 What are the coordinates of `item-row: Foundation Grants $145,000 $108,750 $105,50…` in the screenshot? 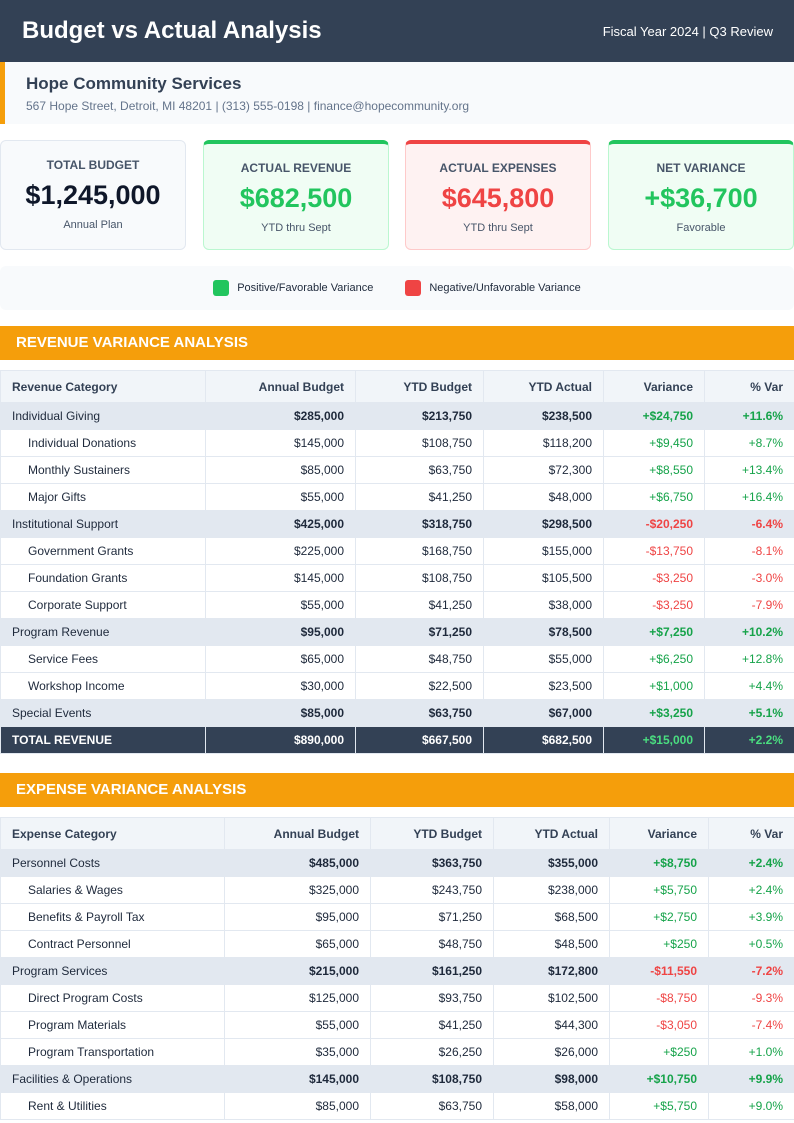 It's located at (397, 578).